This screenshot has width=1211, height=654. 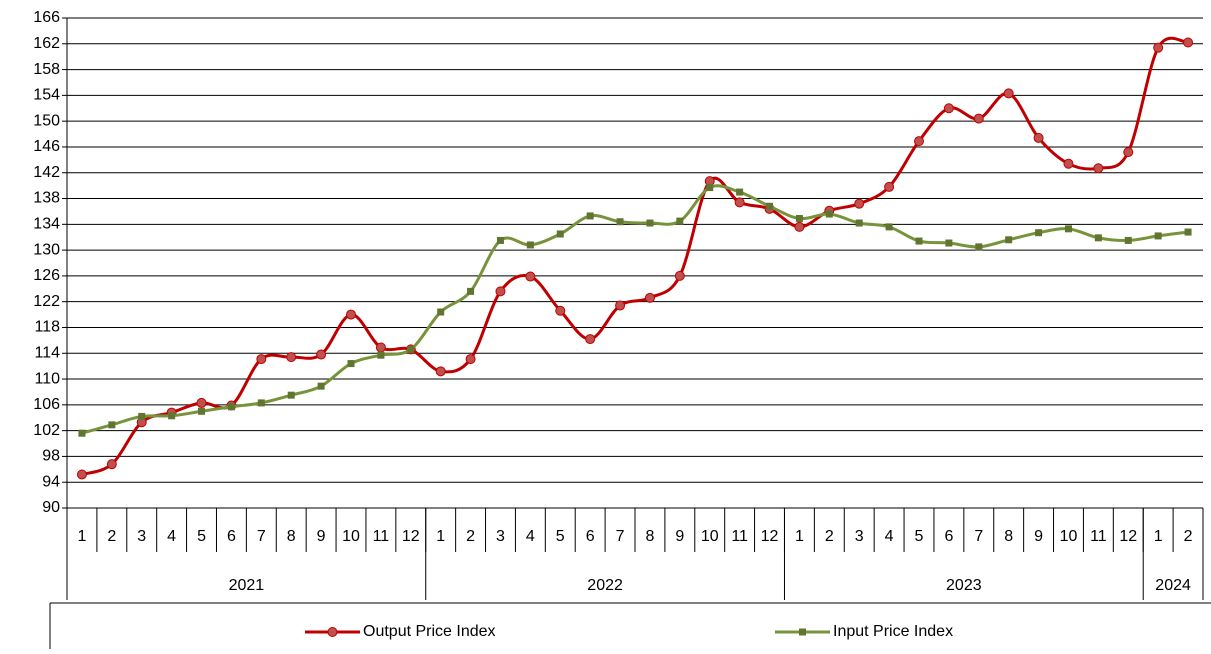 I want to click on x-group-label: 2023, so click(x=964, y=585).